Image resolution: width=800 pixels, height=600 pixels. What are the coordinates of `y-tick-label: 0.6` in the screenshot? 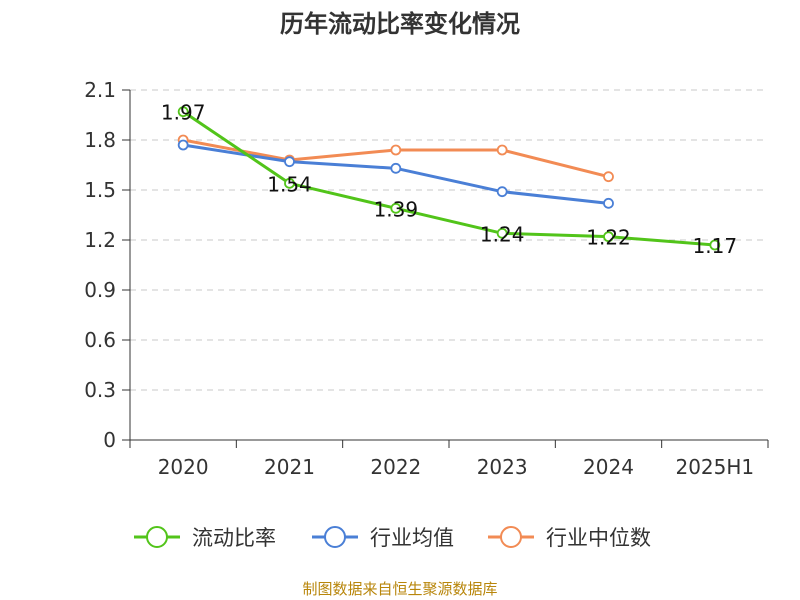 It's located at (100, 340).